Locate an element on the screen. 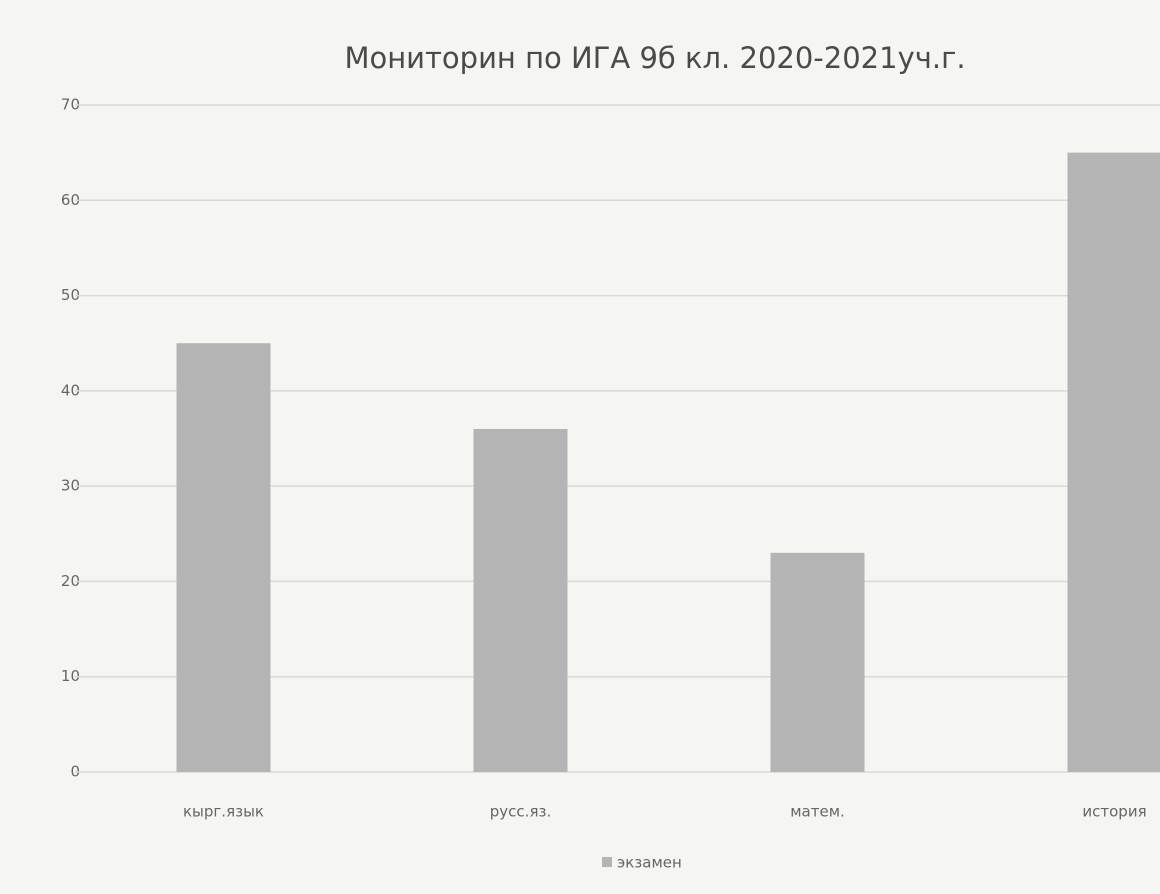  legend-label: экзамен is located at coordinates (649, 863).